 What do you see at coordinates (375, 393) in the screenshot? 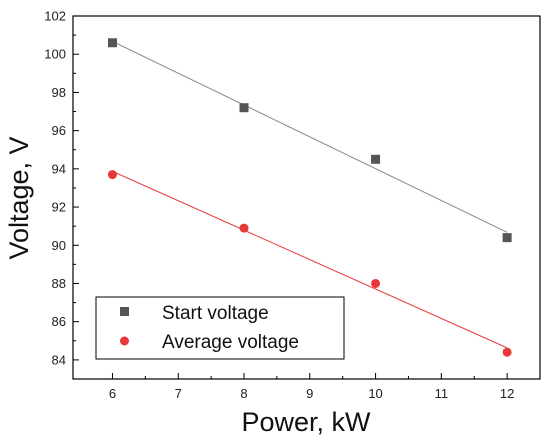
I see `x-tick-label: 10` at bounding box center [375, 393].